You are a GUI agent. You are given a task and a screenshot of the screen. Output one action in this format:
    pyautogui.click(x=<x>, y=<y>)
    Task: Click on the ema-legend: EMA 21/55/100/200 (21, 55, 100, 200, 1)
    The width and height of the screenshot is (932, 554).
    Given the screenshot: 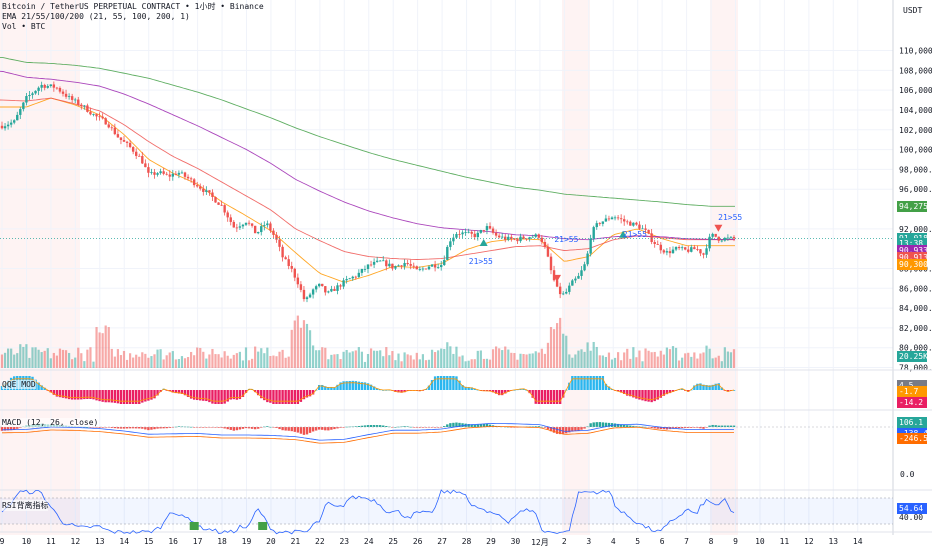 What is the action you would take?
    pyautogui.click(x=96, y=16)
    